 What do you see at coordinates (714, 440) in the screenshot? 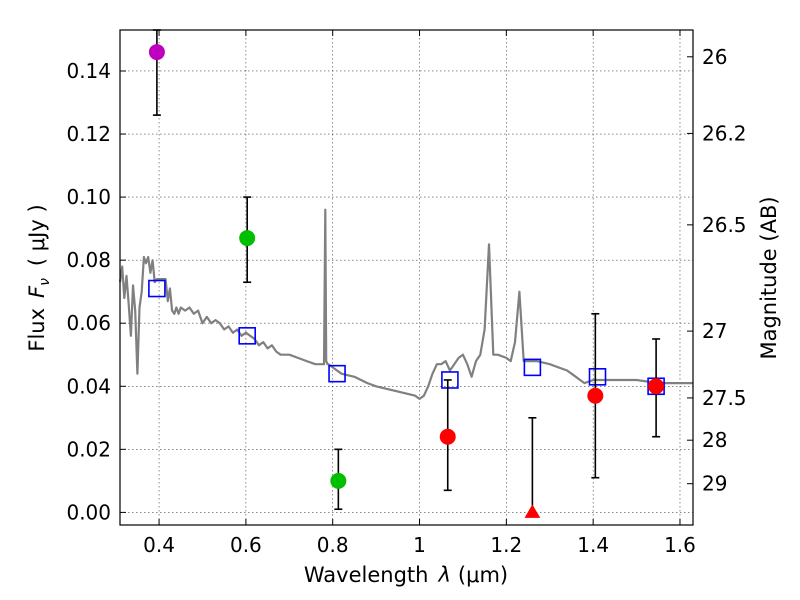
I see `mag-tick-label: 28` at bounding box center [714, 440].